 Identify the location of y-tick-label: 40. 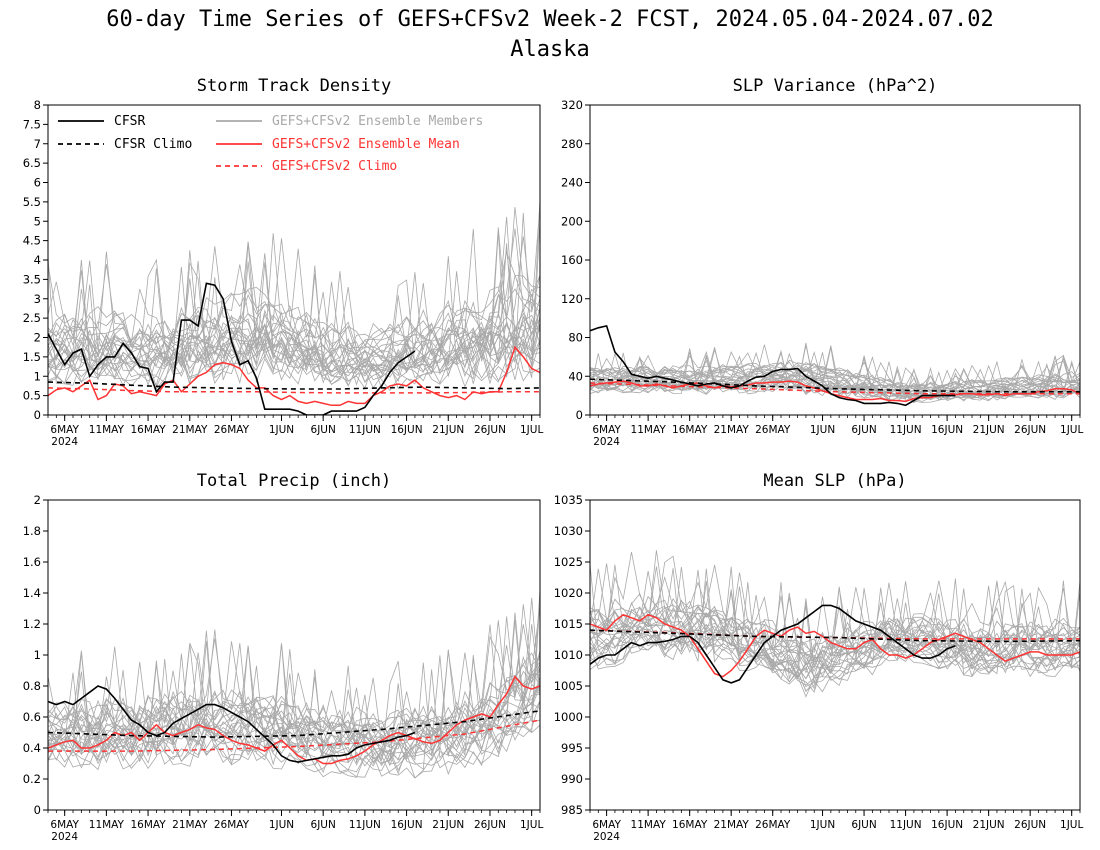
(575, 376).